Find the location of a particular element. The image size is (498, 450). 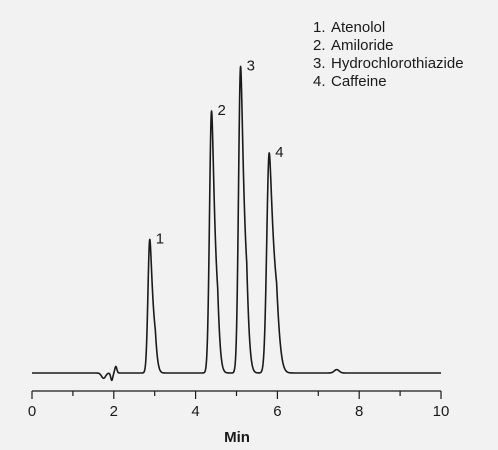

x-tick-label: 4 is located at coordinates (195, 411).